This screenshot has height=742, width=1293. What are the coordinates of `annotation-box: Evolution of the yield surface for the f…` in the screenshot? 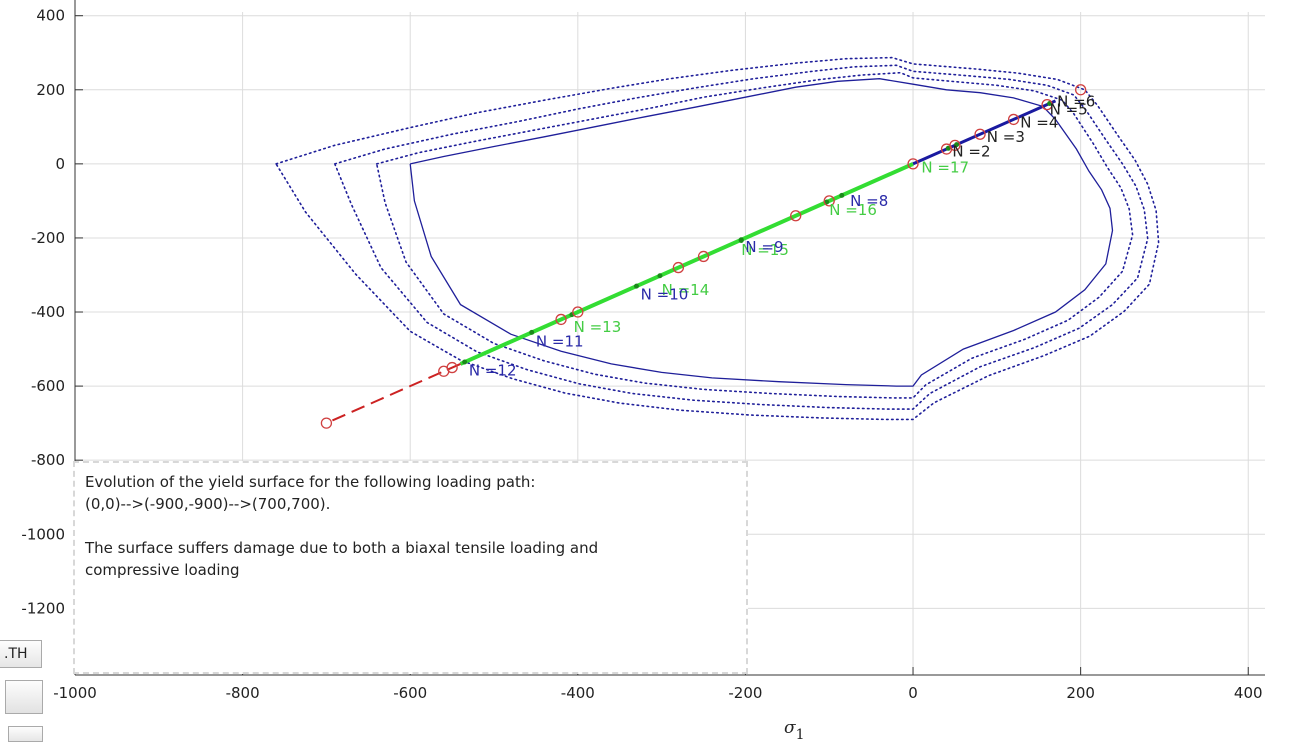 It's located at (410, 567).